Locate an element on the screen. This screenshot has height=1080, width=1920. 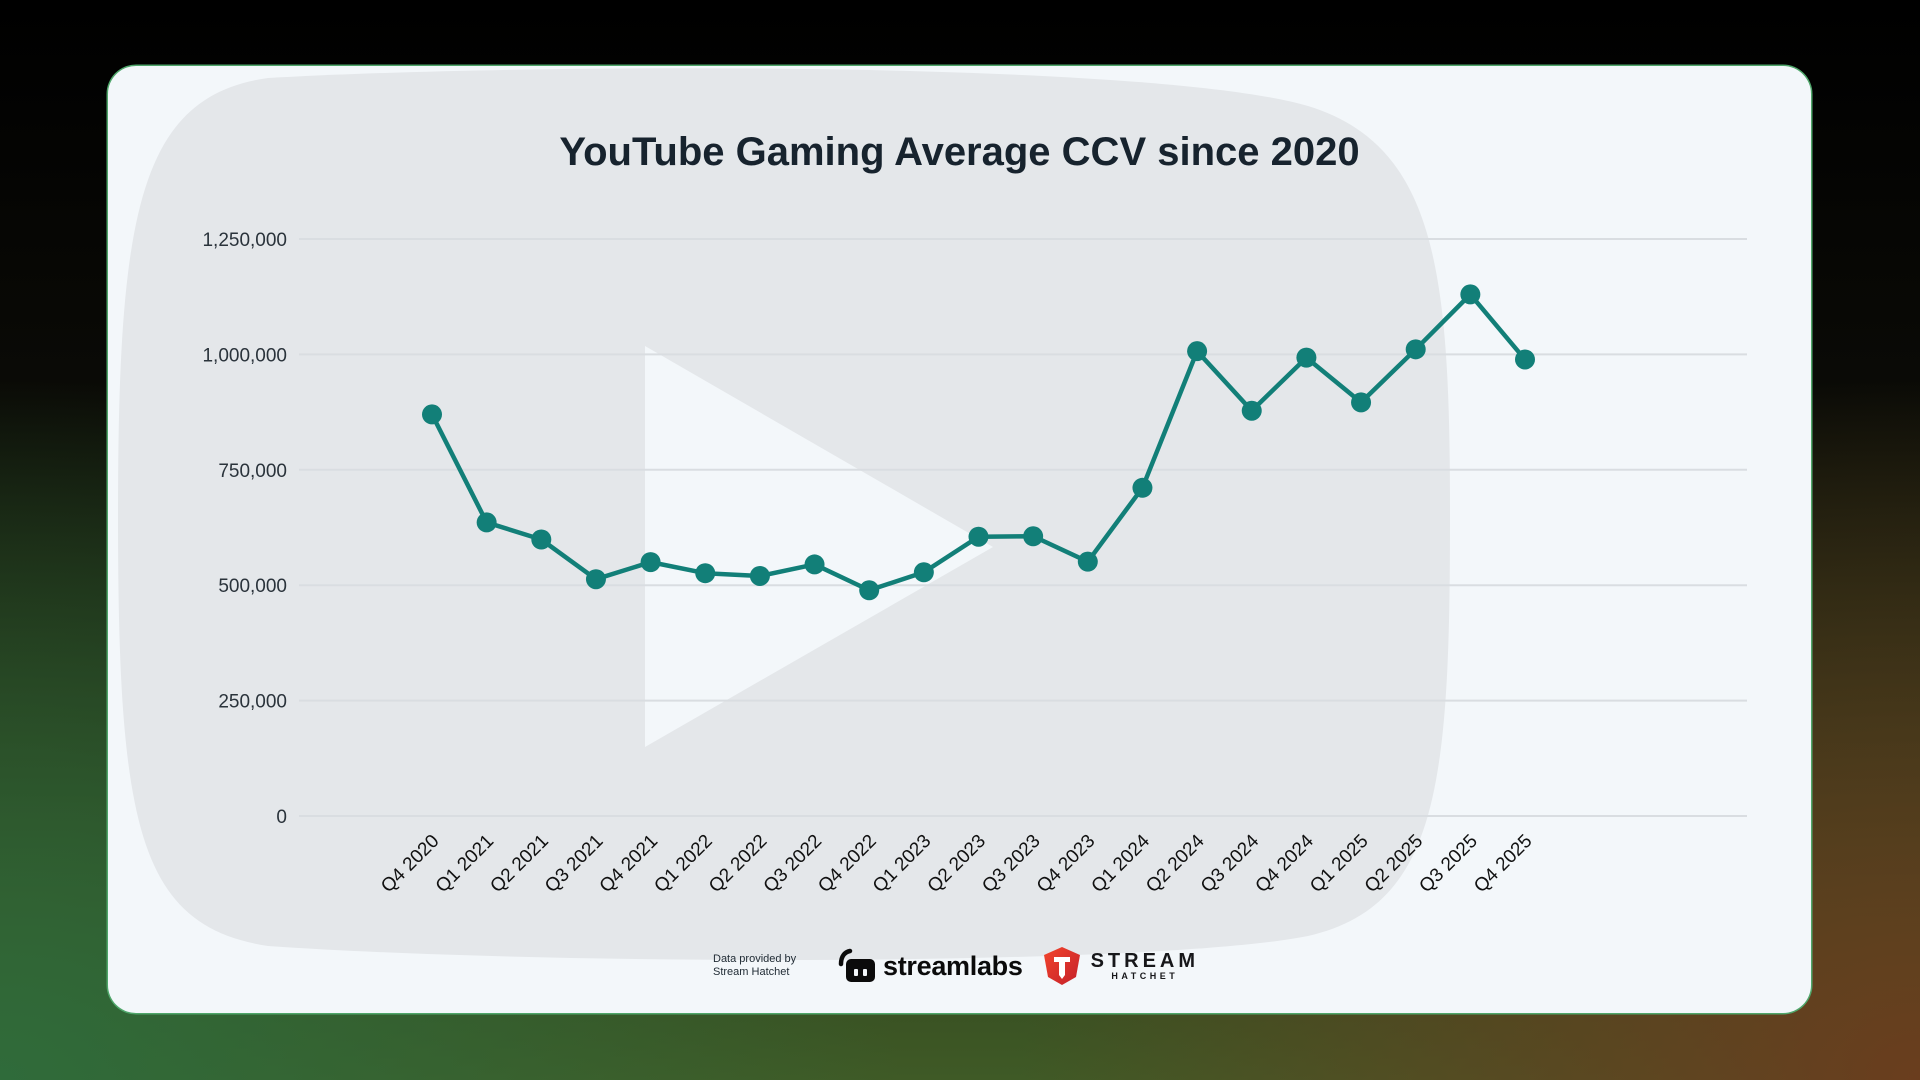
credit-line-2: Stream Hatchet is located at coordinates (751, 972).